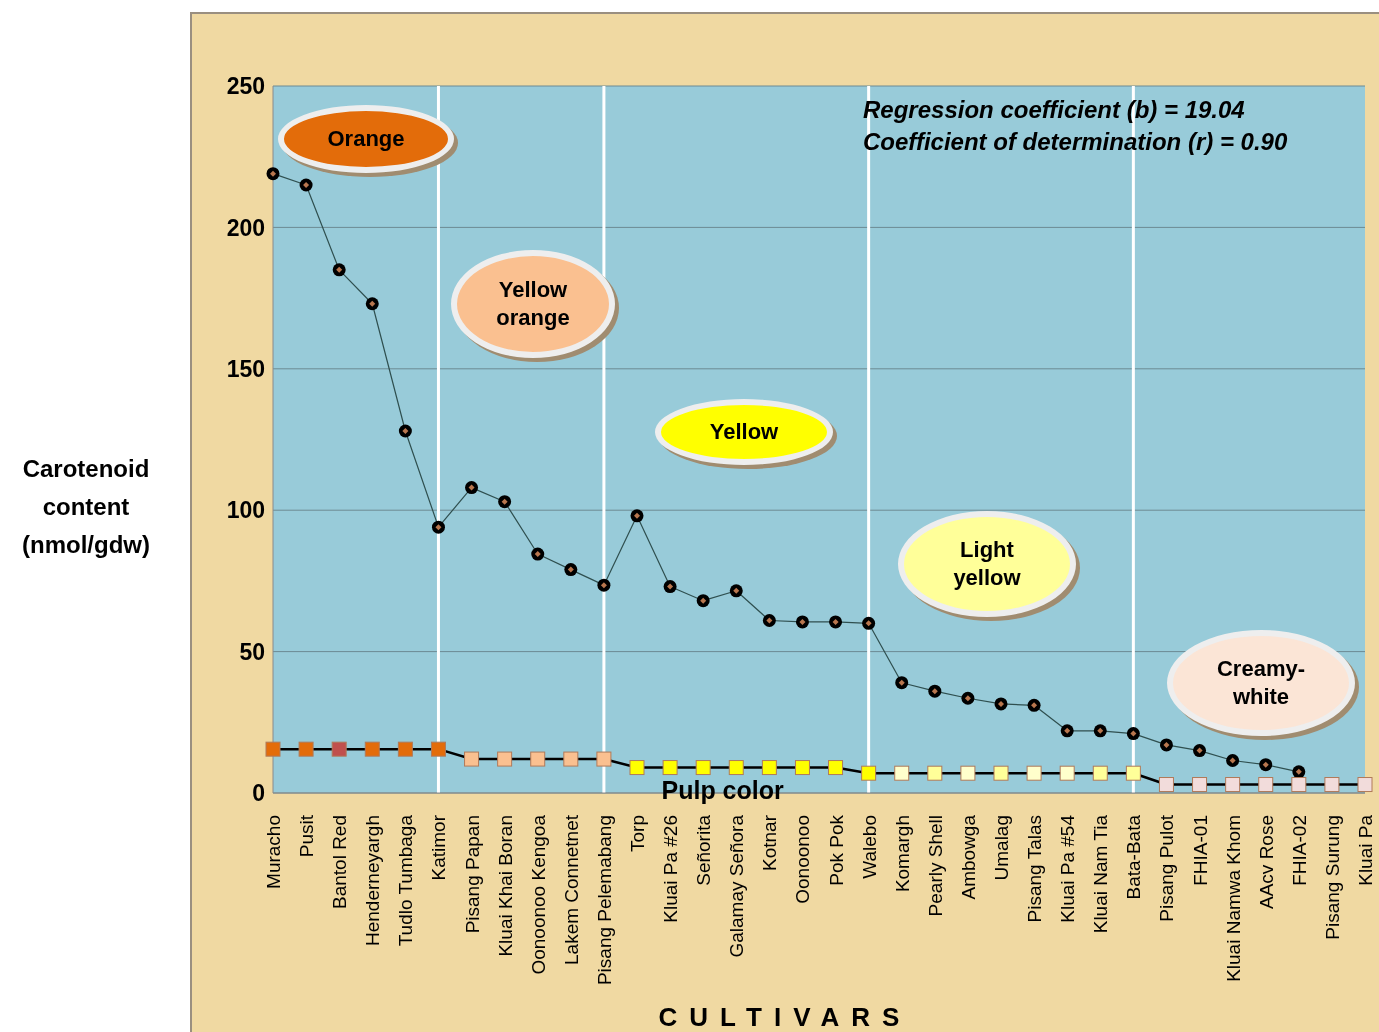 This screenshot has height=1032, width=1379. I want to click on x-tick-label: Pisang Surung, so click(1332, 877).